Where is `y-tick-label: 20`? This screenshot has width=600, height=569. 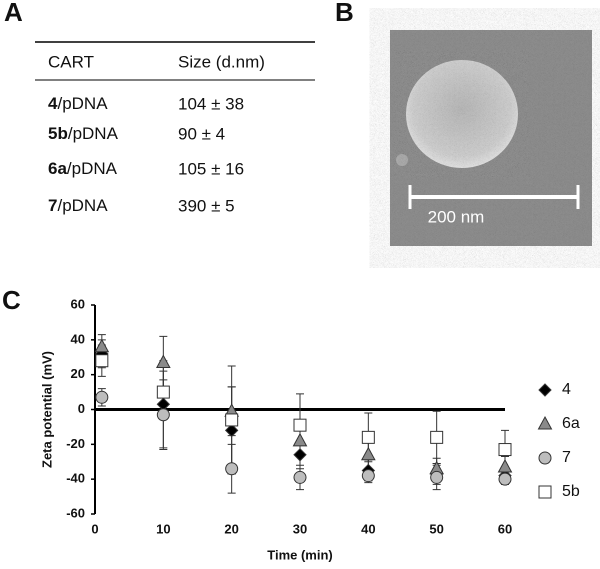 y-tick-label: 20 is located at coordinates (78, 373).